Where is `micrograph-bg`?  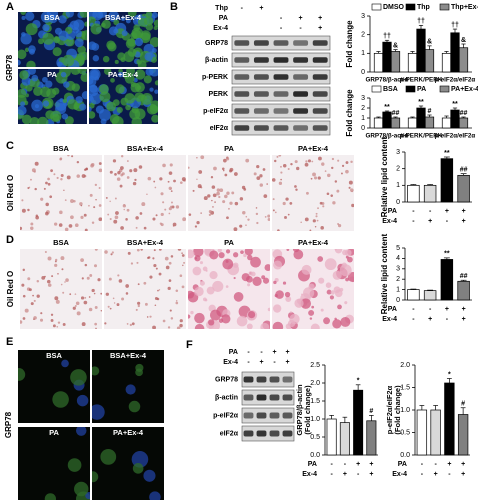 micrograph-bg is located at coordinates (61, 193).